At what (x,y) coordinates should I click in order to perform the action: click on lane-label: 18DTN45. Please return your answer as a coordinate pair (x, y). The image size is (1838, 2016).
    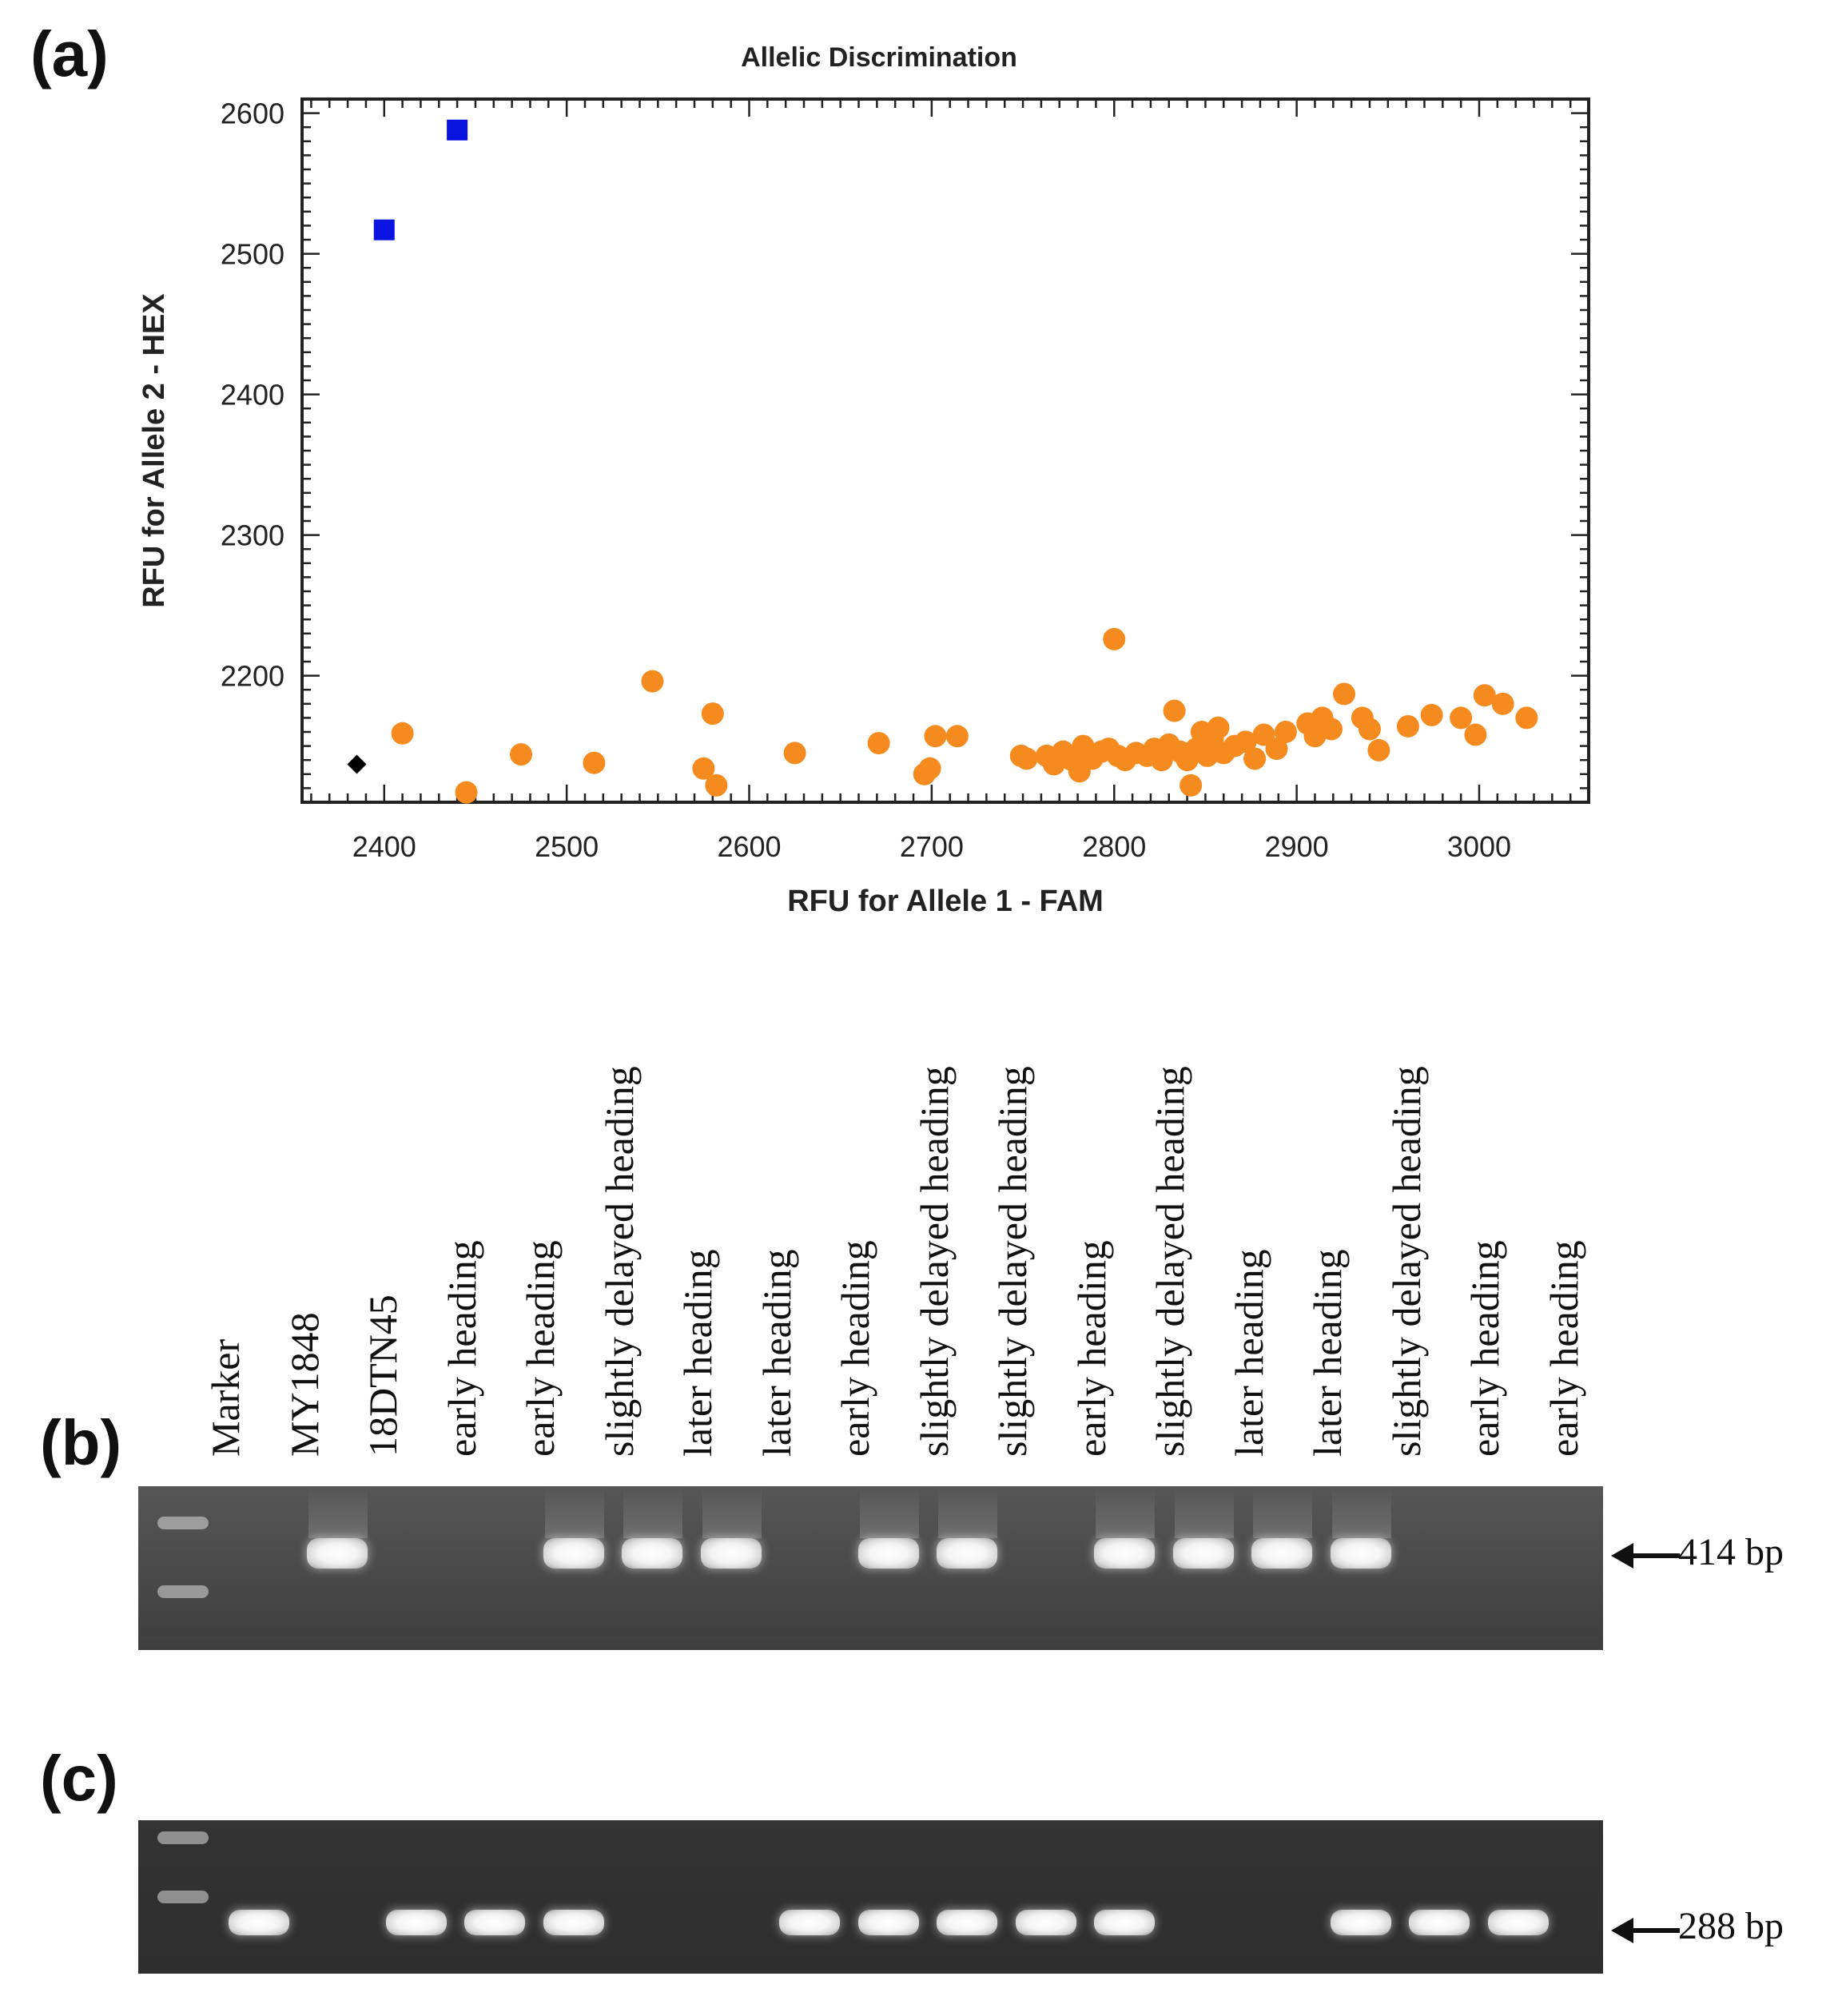
    Looking at the image, I should click on (382, 1376).